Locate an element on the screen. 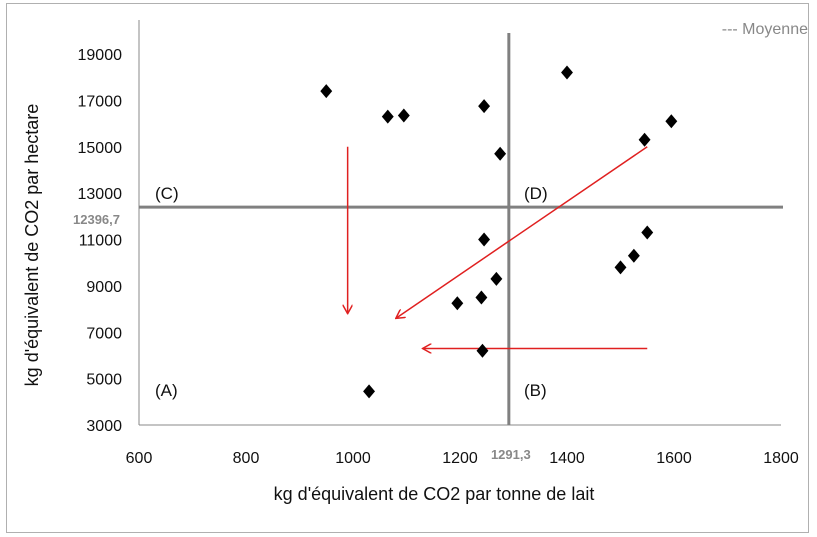 This screenshot has width=817, height=537. mean-x-label: 1291,3 is located at coordinates (511, 454).